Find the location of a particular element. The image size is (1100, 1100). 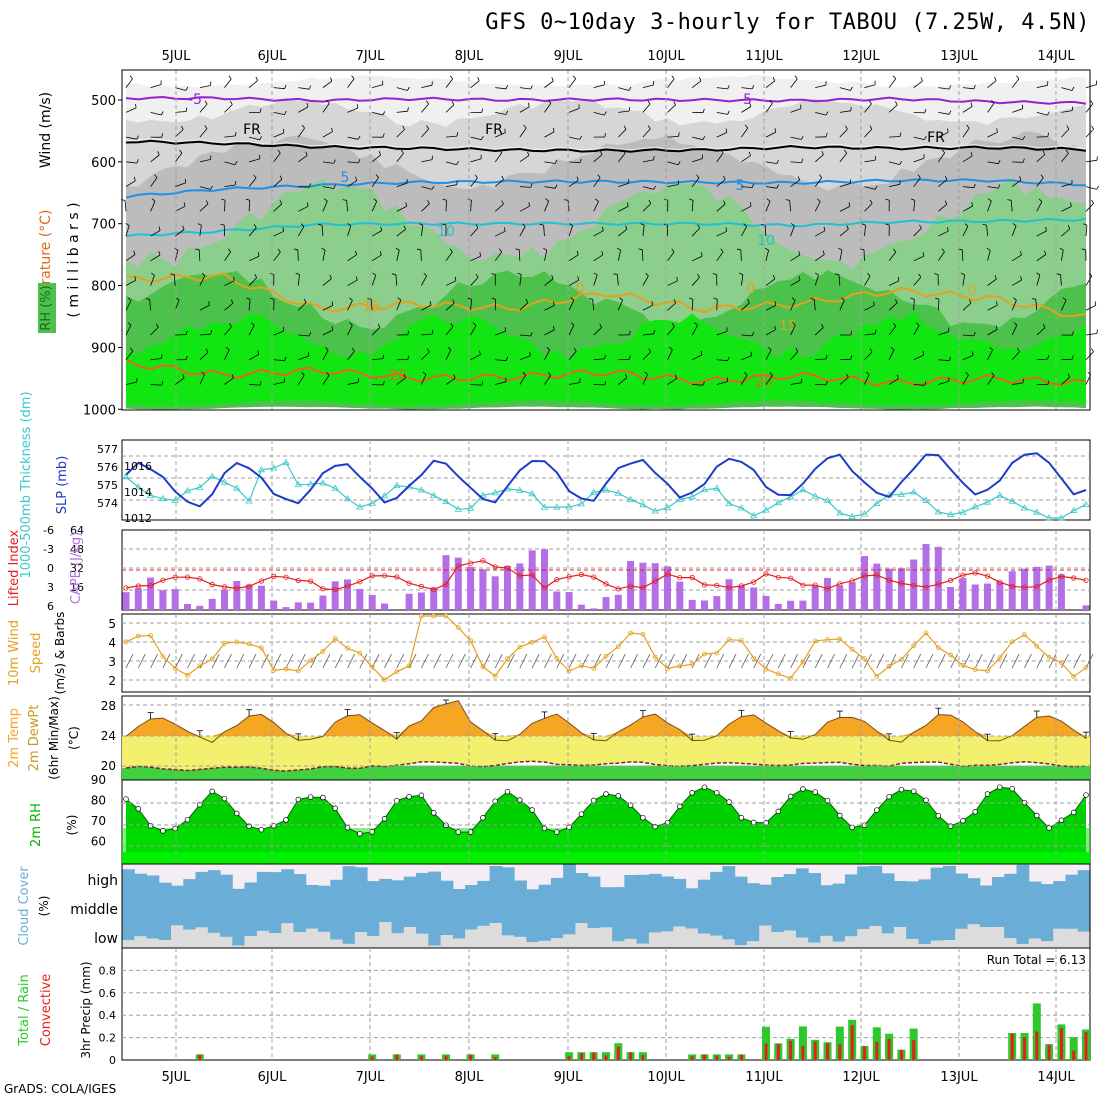

precip-run-total: Run Total = 6.13 is located at coordinates (1036, 960).